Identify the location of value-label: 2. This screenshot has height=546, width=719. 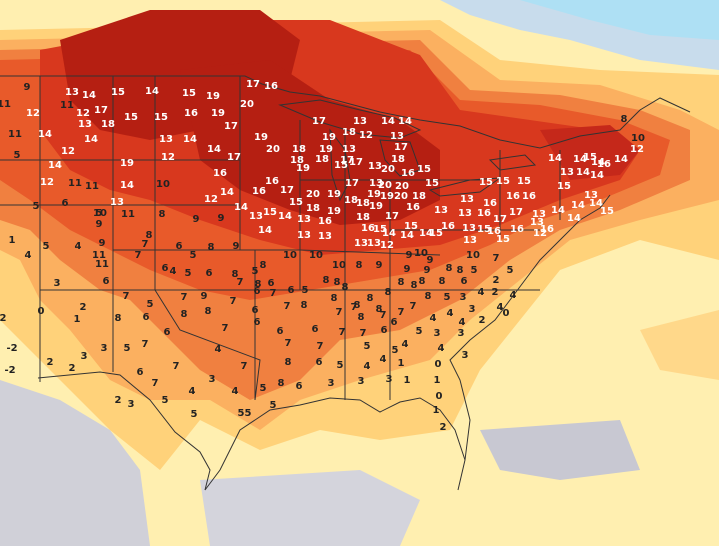
(495, 292).